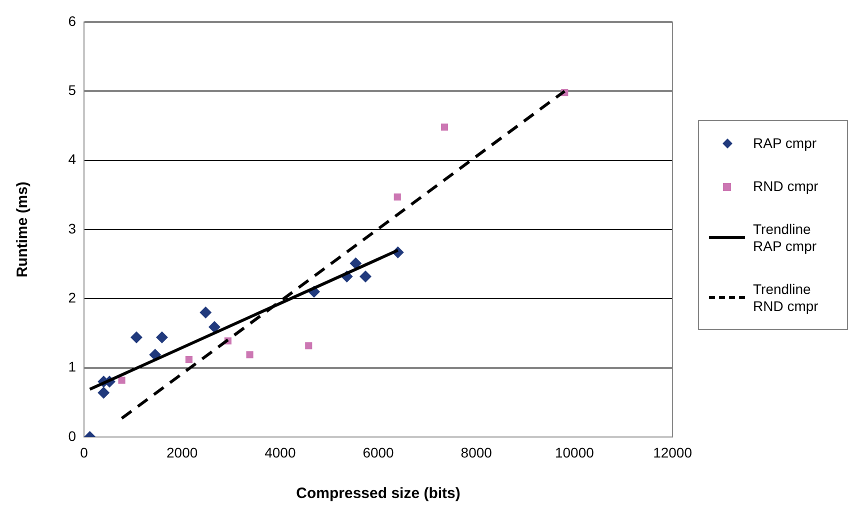 Image resolution: width=857 pixels, height=517 pixels. What do you see at coordinates (23, 230) in the screenshot?
I see `y-axis-title: Runtime (ms)` at bounding box center [23, 230].